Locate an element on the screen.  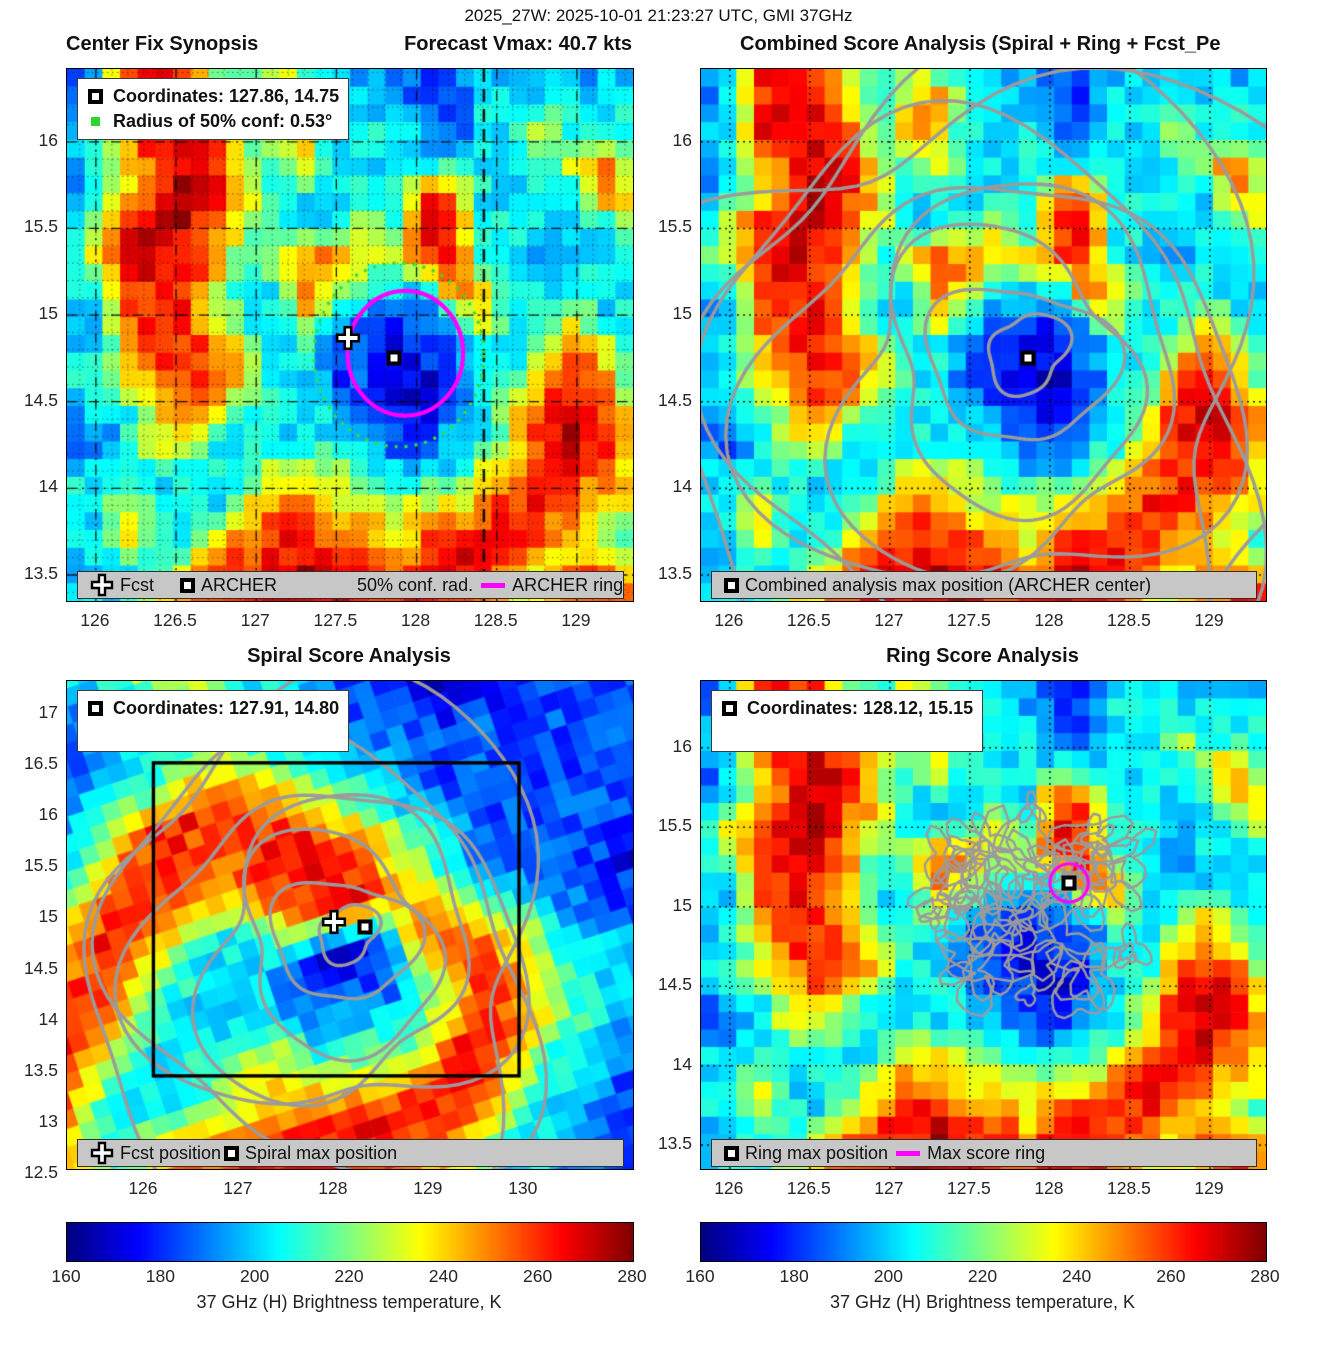
panel4-title: Ring Score Analysis is located at coordinates (982, 656).